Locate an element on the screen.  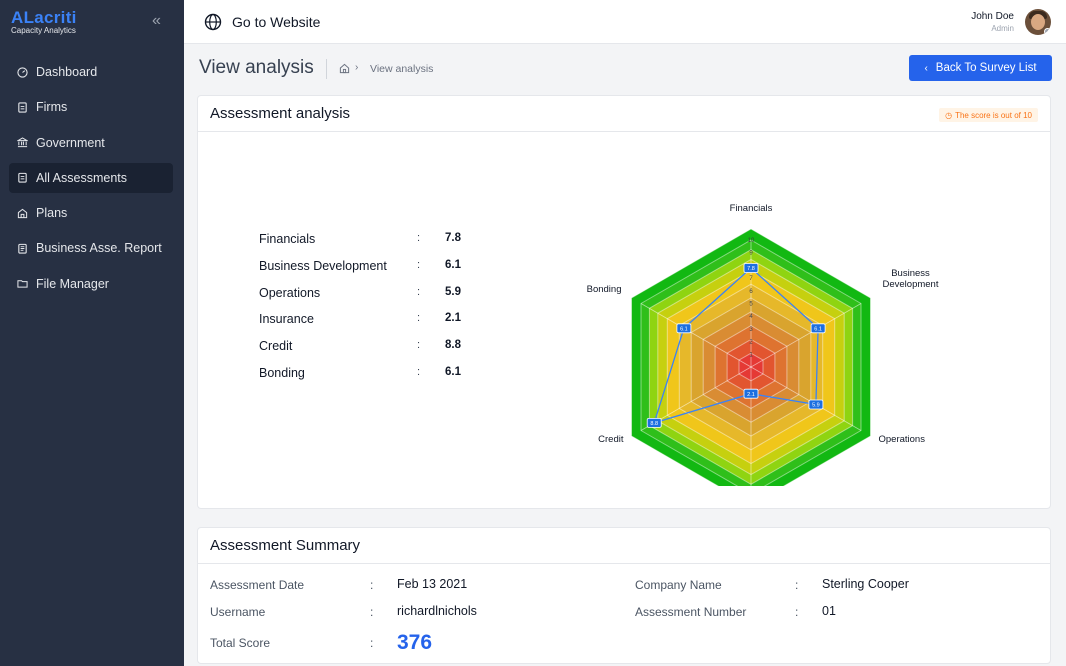
radar-value-label: 8.8 is located at coordinates (654, 424).